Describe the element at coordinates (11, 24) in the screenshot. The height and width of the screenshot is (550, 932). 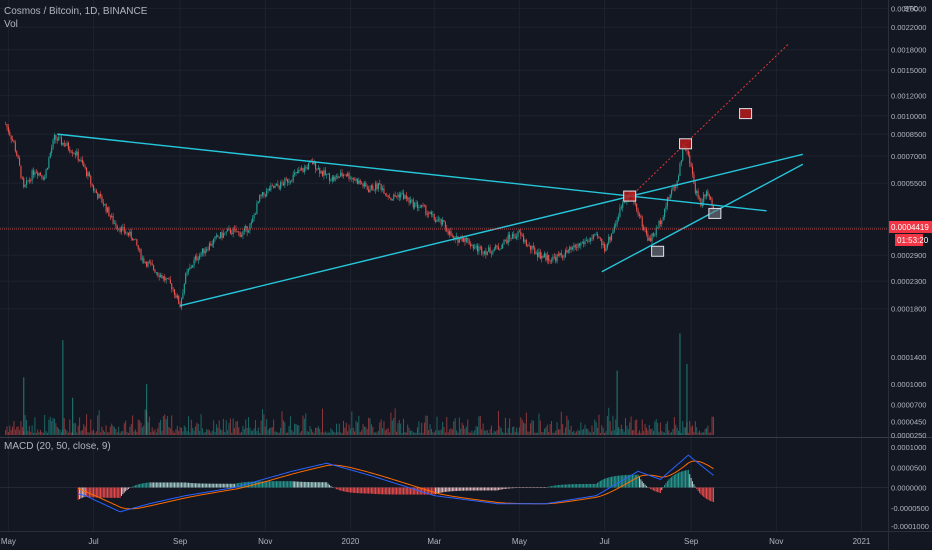
I see `volume-label: Vol` at that location.